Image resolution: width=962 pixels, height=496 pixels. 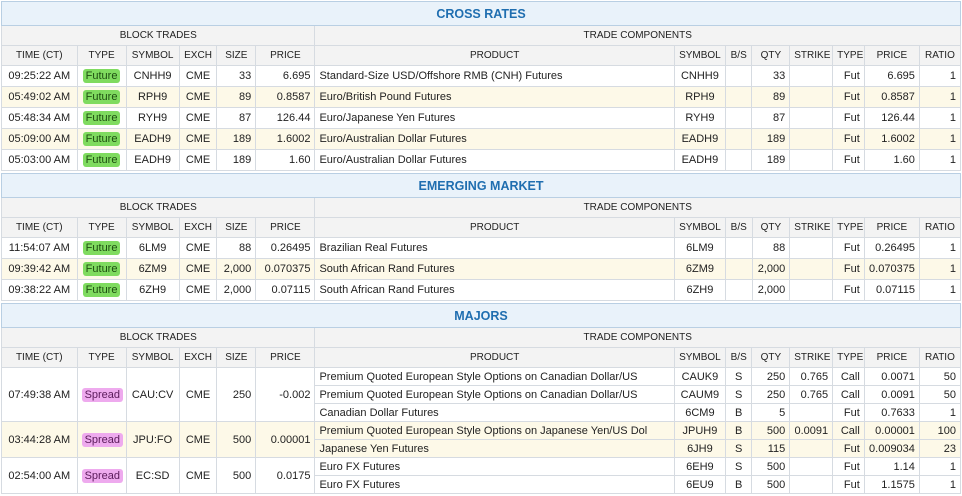 I want to click on block-cell: 09:38:22 AM, so click(x=39, y=290).